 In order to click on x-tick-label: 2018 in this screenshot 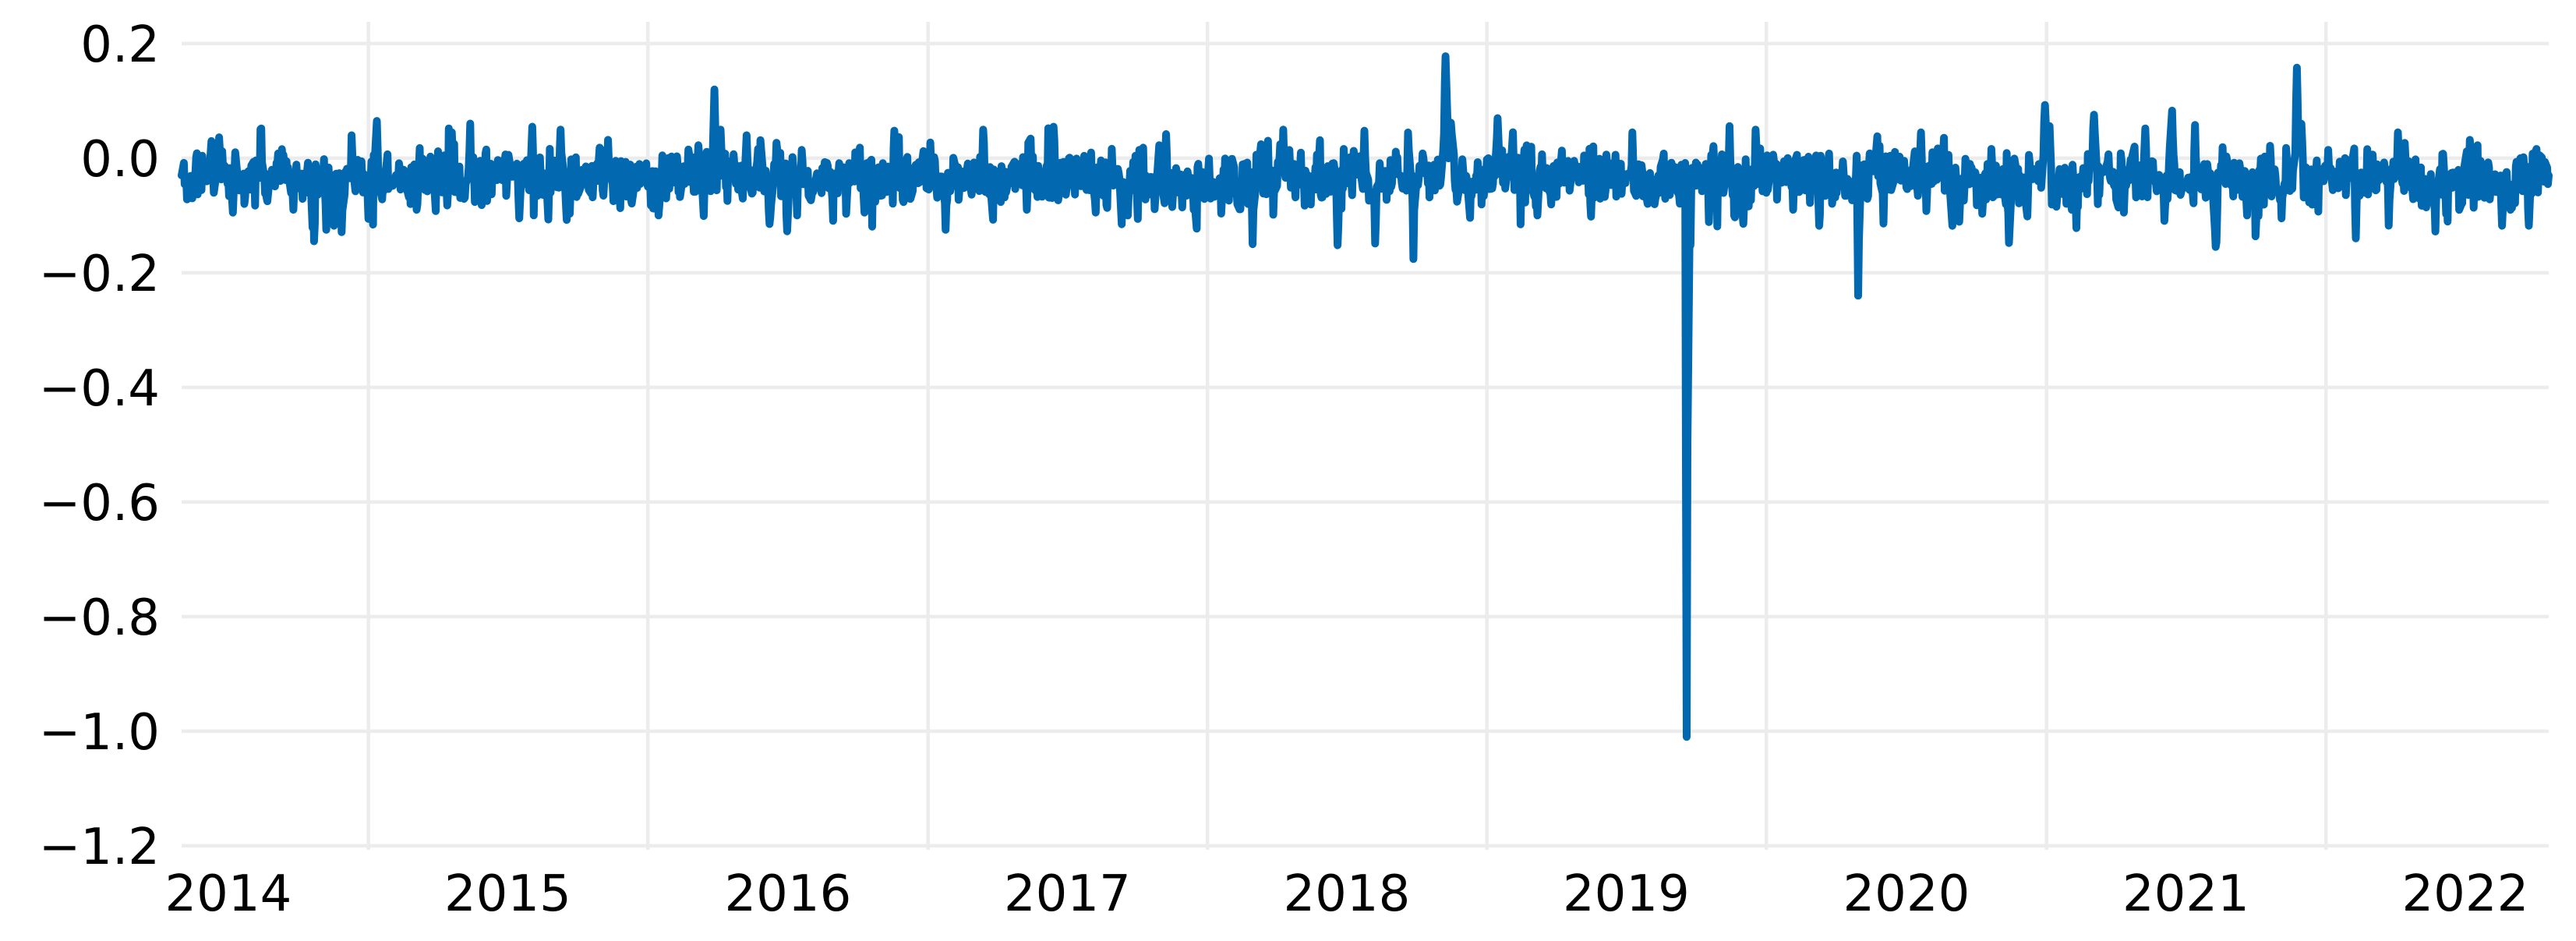, I will do `click(1346, 894)`.